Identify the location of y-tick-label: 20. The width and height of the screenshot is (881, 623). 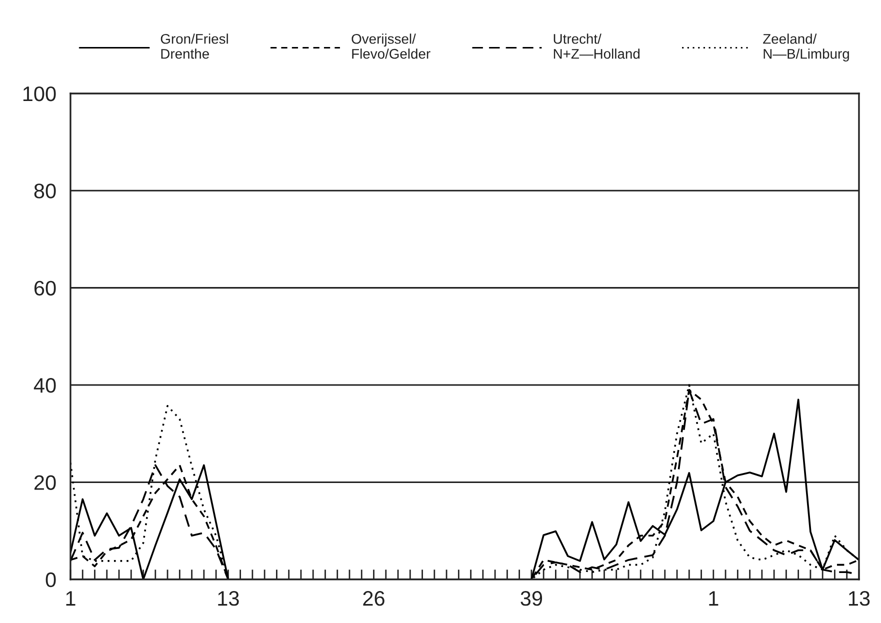
(45, 482).